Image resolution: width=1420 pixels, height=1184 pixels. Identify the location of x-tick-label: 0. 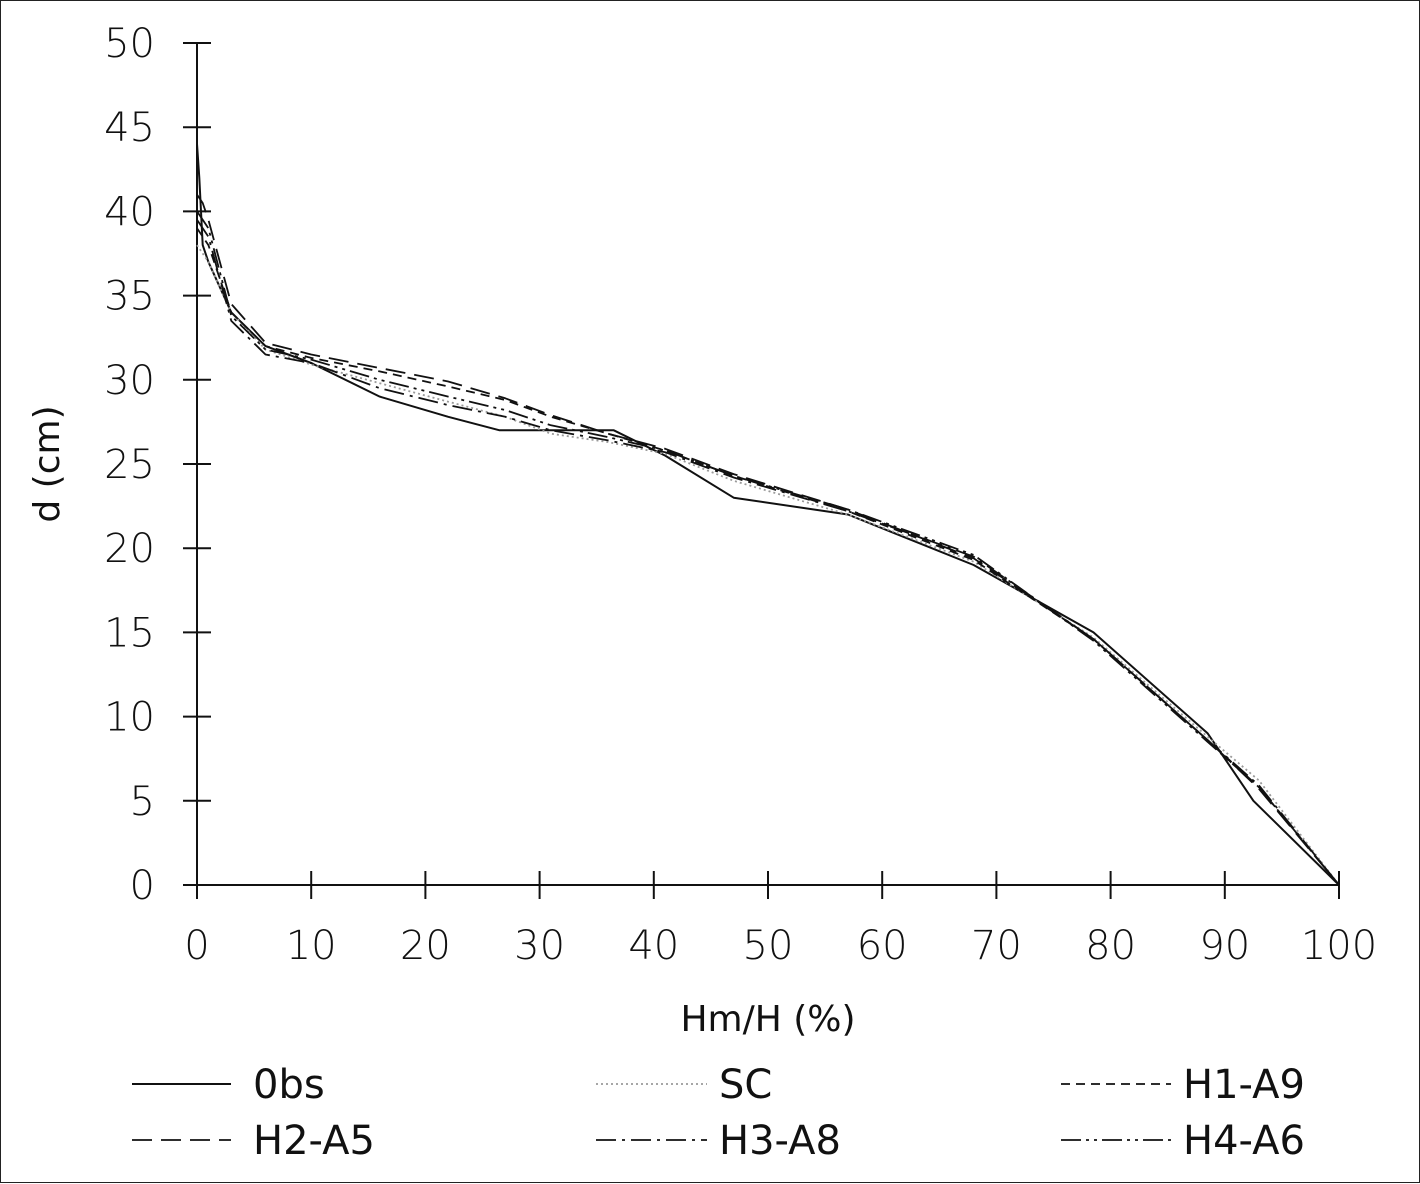
(196, 946).